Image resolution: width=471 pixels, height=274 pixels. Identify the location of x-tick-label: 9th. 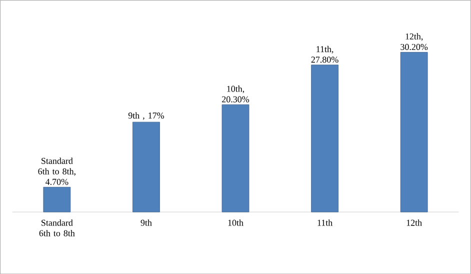
(146, 222).